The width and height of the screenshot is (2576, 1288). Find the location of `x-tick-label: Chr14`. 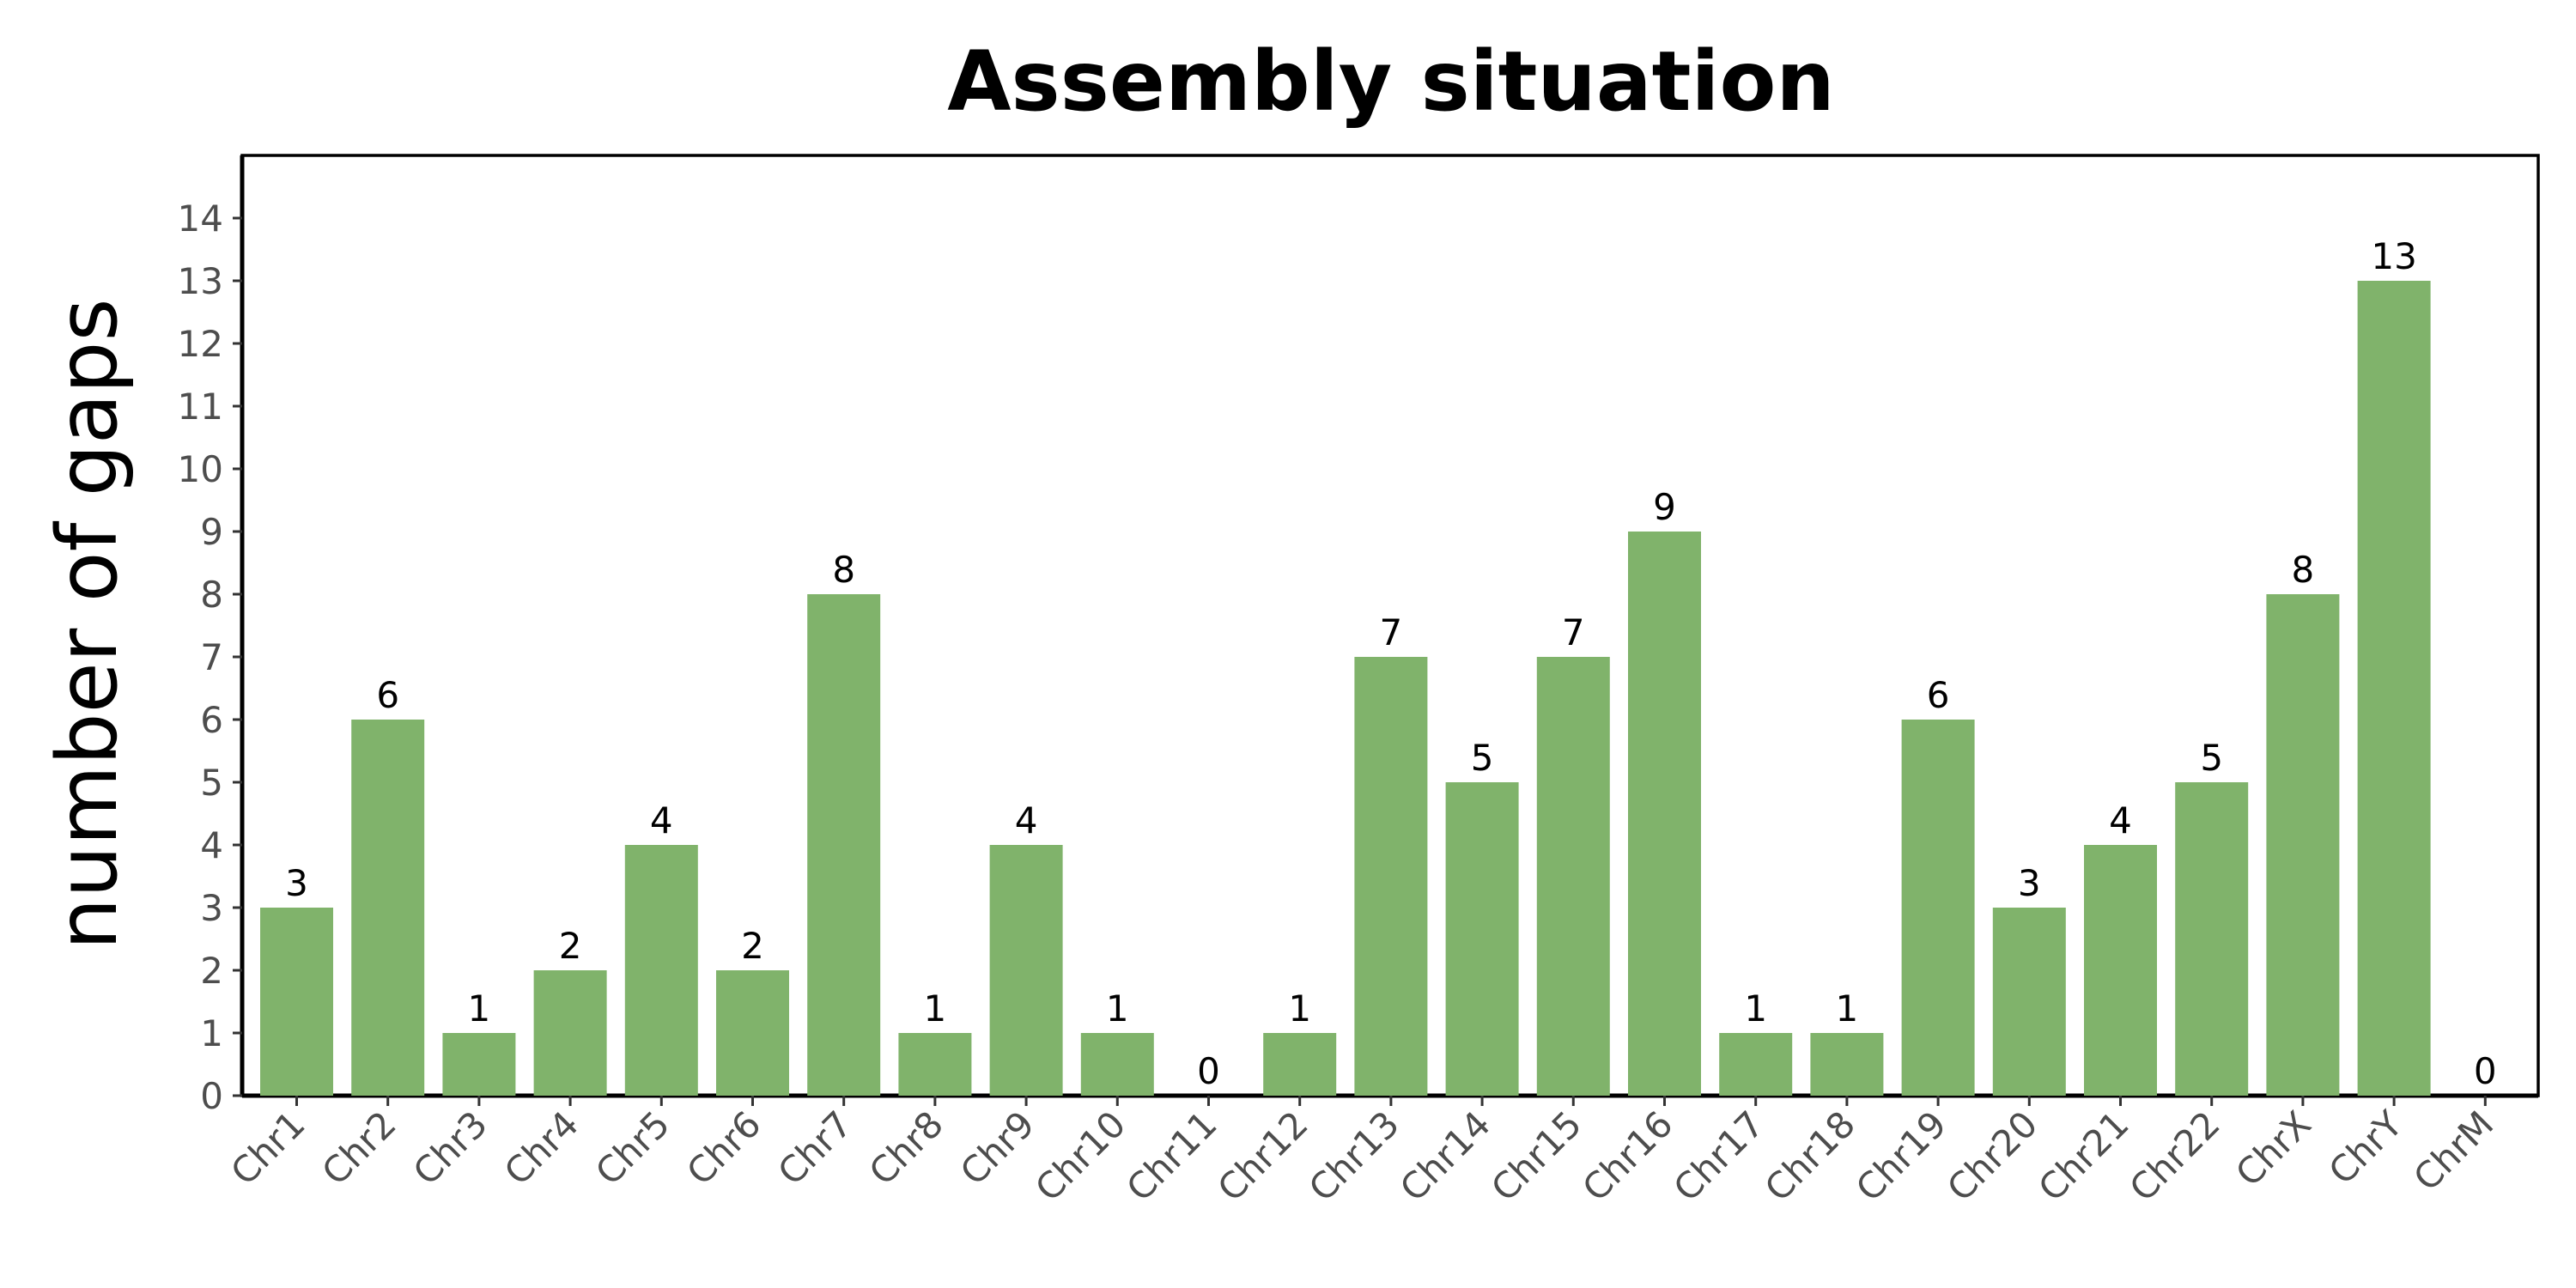

x-tick-label: Chr14 is located at coordinates (1445, 1156).